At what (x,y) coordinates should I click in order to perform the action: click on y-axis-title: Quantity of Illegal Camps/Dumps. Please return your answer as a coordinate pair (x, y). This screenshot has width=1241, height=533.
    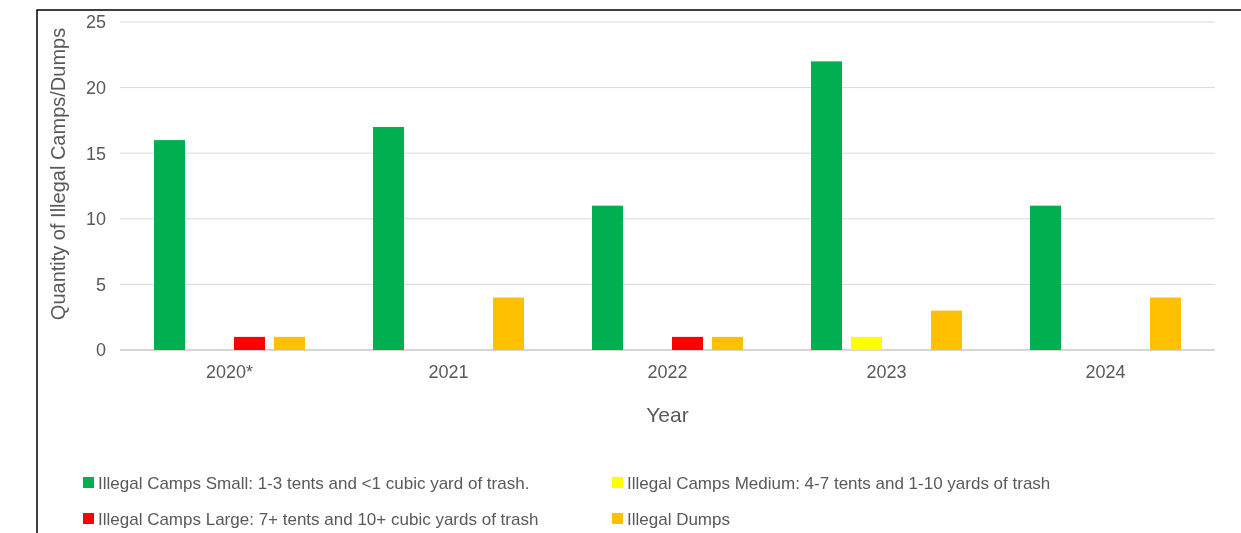
    Looking at the image, I should click on (58, 174).